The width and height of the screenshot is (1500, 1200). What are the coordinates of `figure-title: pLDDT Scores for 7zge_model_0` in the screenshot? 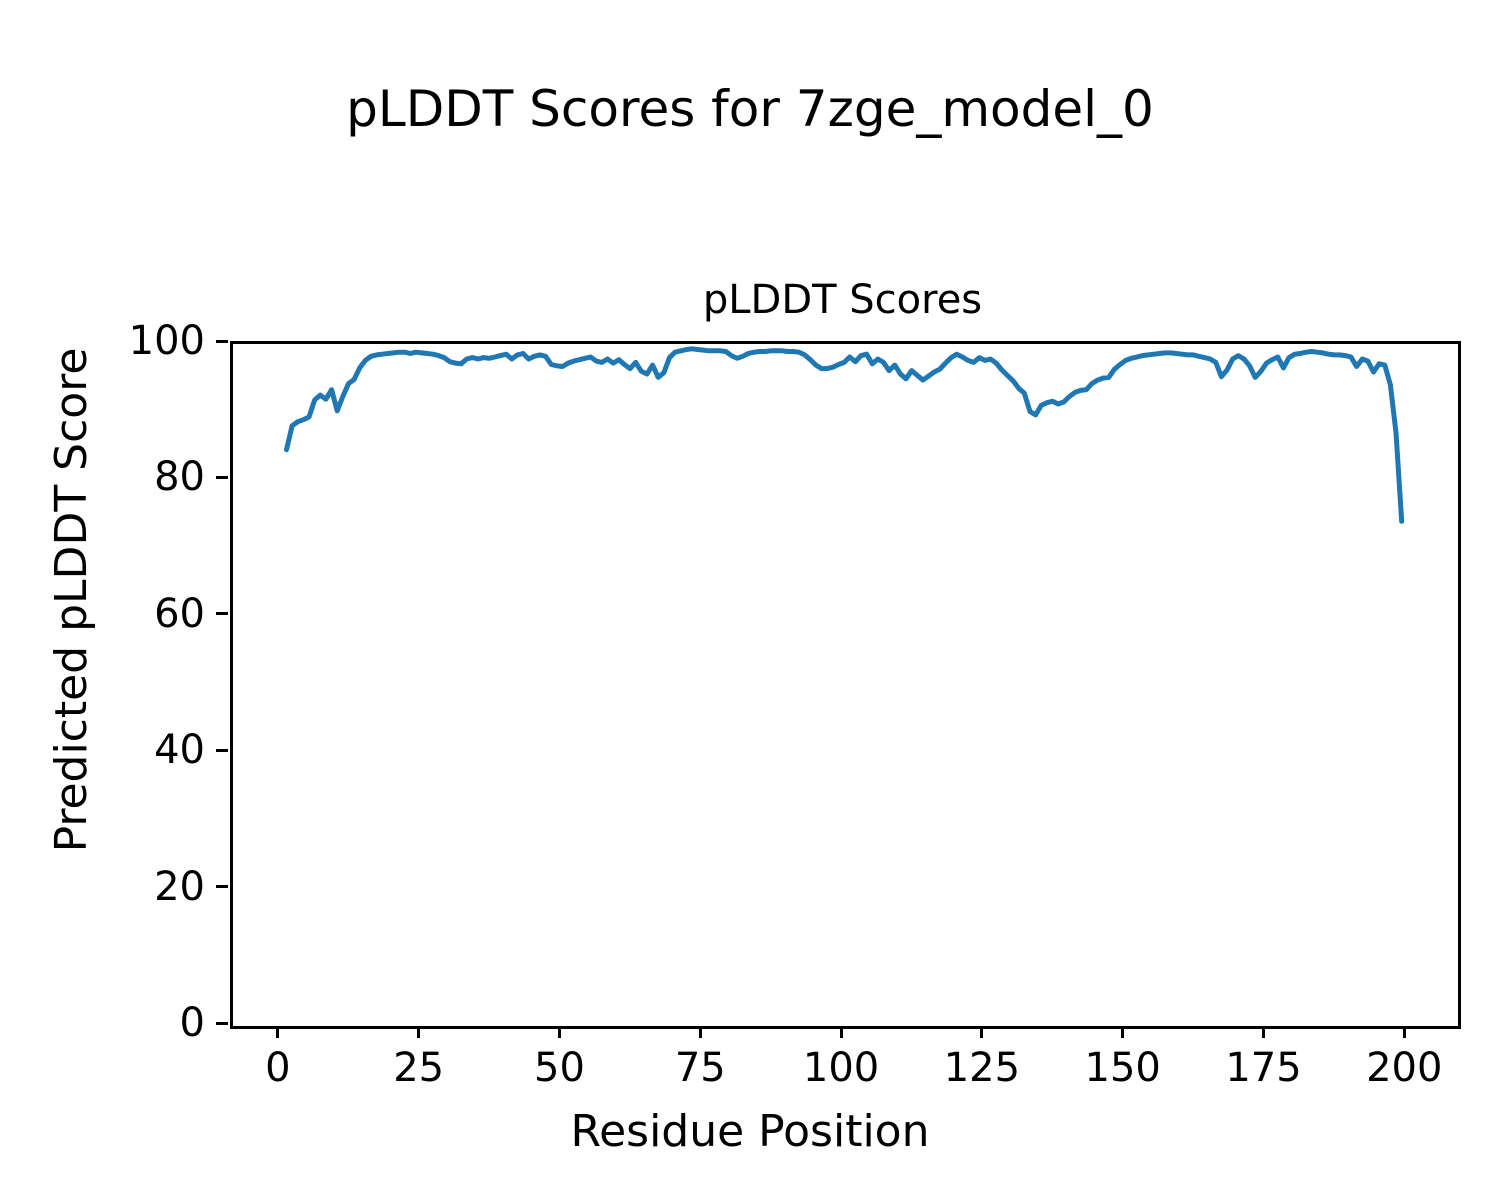 It's located at (750, 109).